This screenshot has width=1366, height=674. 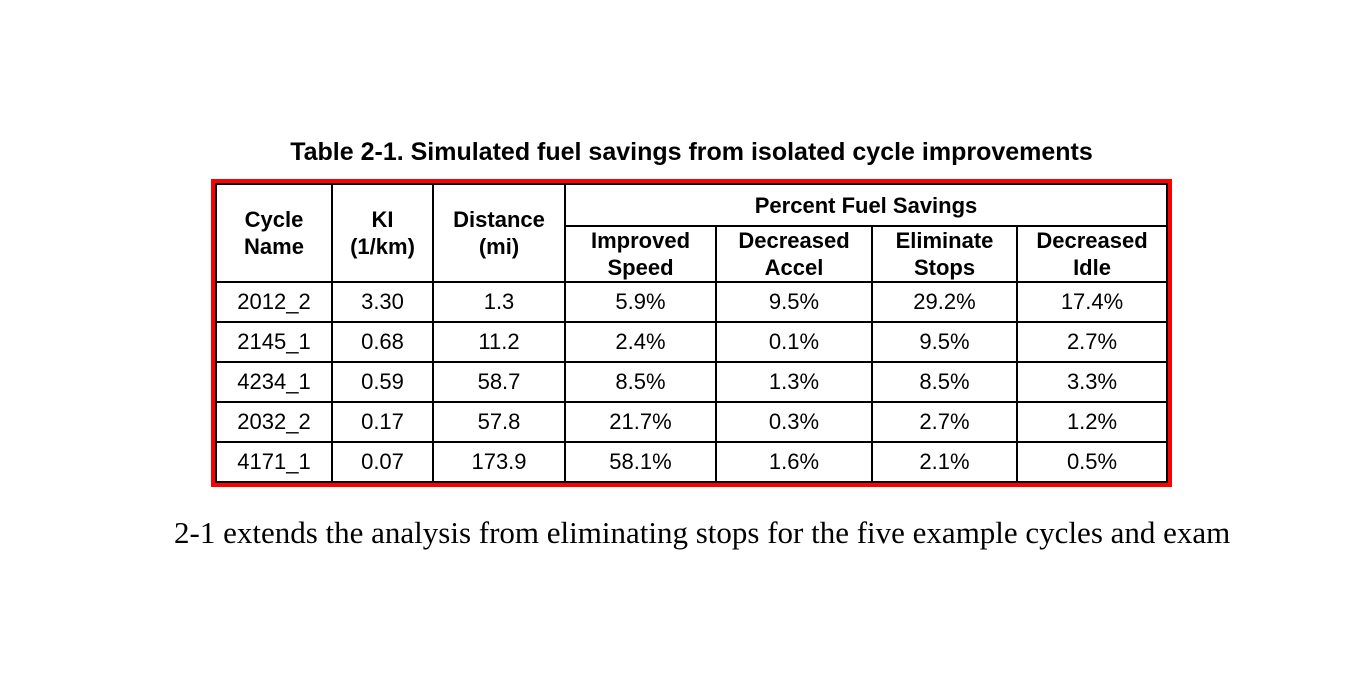 I want to click on cell-decreased-accel: 0.1%, so click(x=794, y=342).